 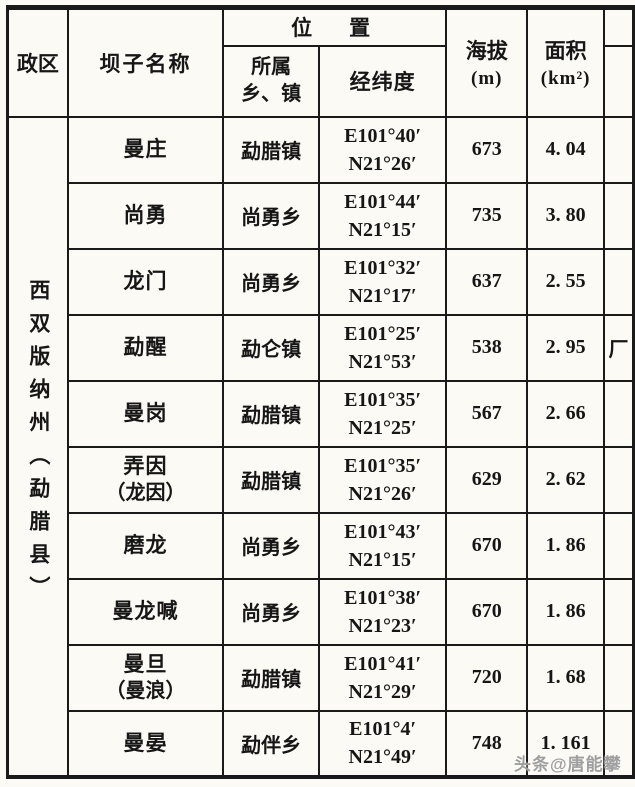 I want to click on latitude: N21°17′, so click(x=382, y=295).